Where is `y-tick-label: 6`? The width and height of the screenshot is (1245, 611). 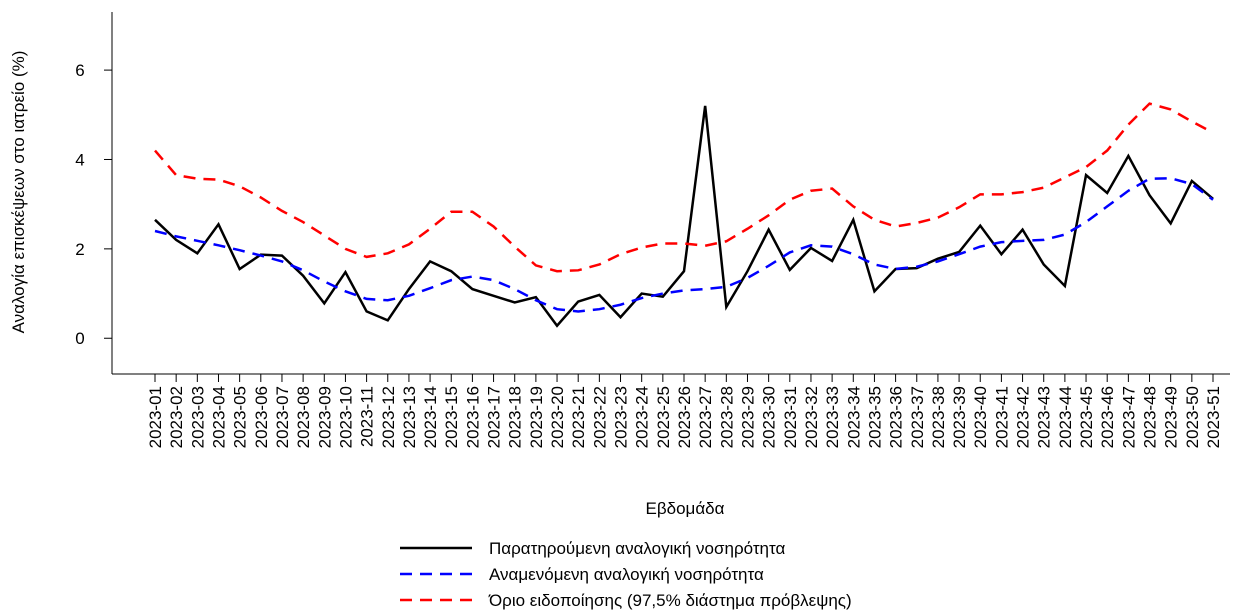 y-tick-label: 6 is located at coordinates (79, 70).